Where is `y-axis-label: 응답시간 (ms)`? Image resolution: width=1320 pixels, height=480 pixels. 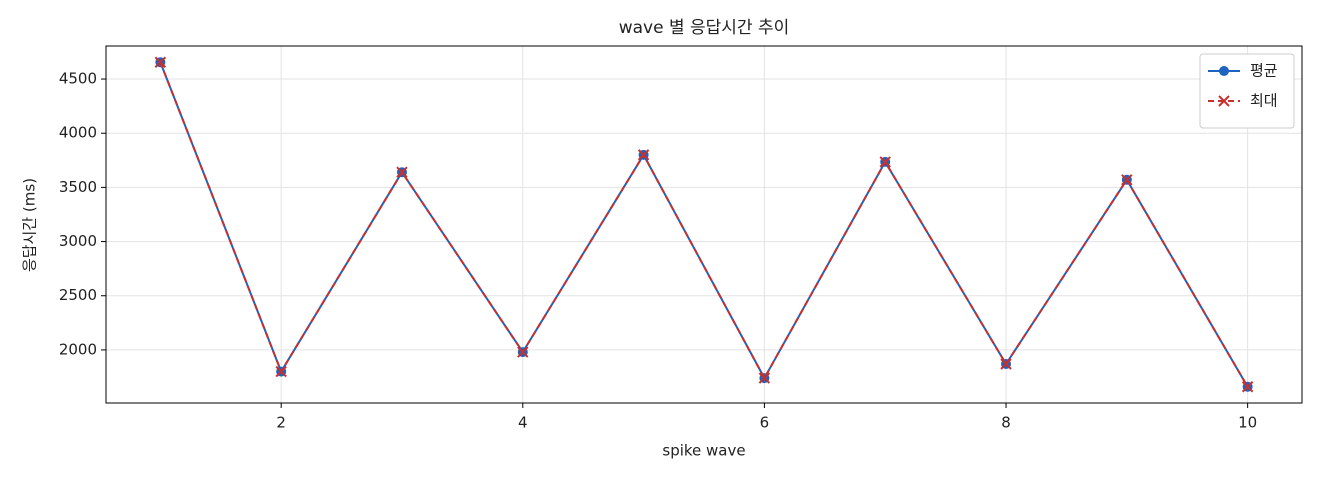 y-axis-label: 응답시간 (ms) is located at coordinates (30, 225).